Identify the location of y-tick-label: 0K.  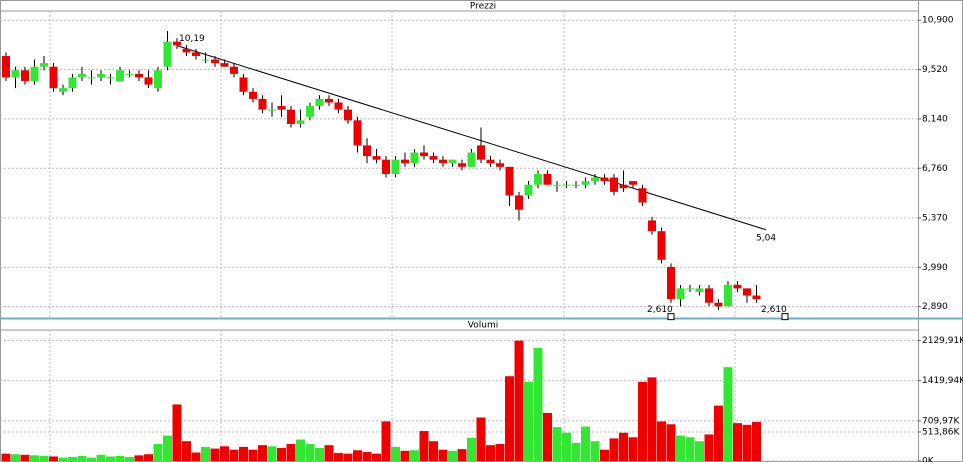
(928, 459).